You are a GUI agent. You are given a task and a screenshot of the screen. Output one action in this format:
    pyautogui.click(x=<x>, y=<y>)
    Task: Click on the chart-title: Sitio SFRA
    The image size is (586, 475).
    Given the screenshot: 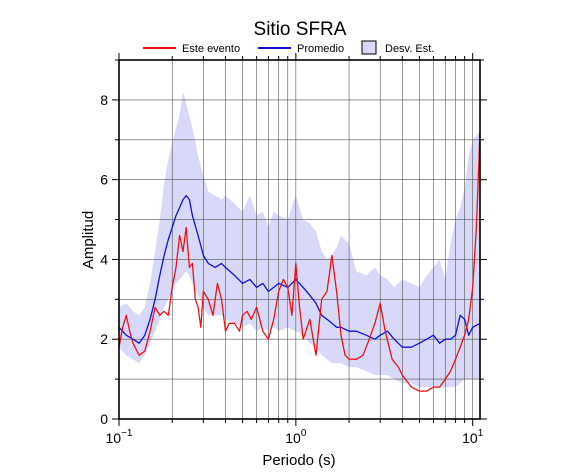 What is the action you would take?
    pyautogui.click(x=300, y=29)
    